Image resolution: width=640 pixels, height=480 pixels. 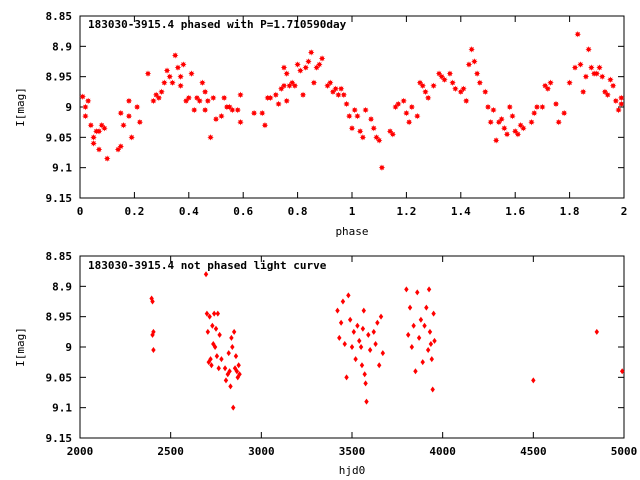 What do you see at coordinates (68, 107) in the screenshot?
I see `y-tick-label: 9` at bounding box center [68, 107].